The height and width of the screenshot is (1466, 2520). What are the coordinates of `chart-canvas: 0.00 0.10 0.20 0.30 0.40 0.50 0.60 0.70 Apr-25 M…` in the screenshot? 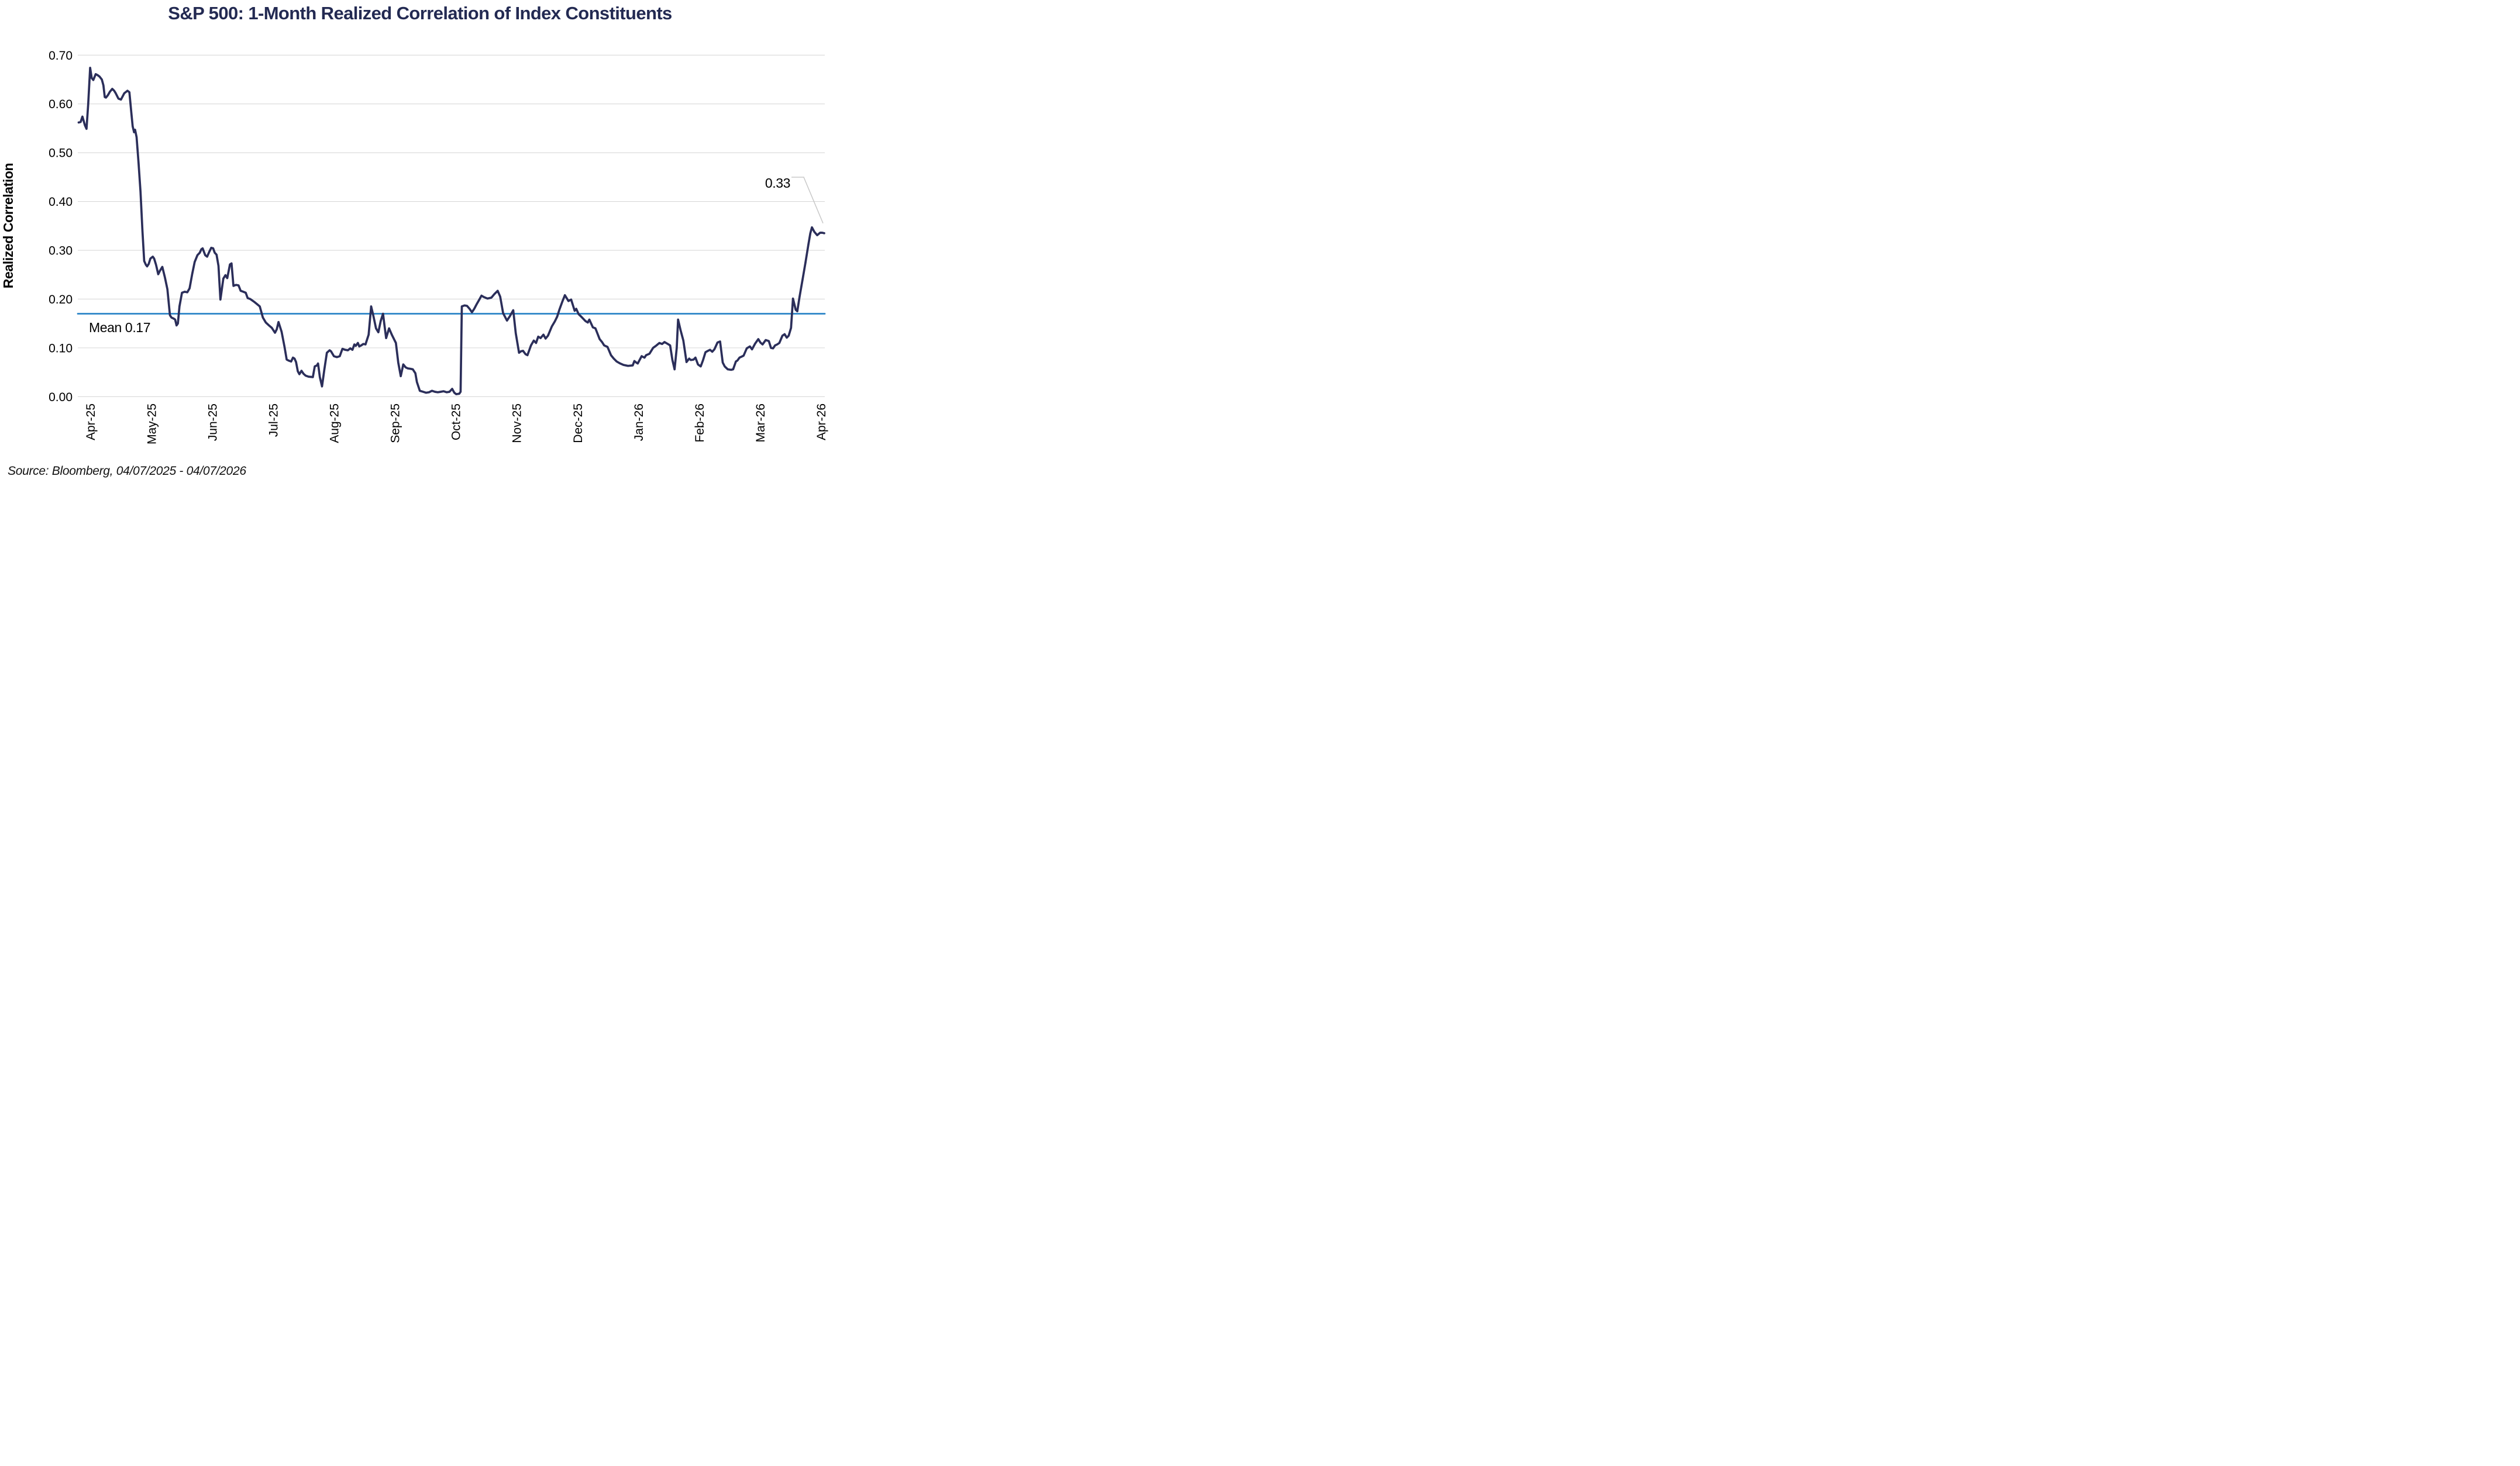 It's located at (414, 246).